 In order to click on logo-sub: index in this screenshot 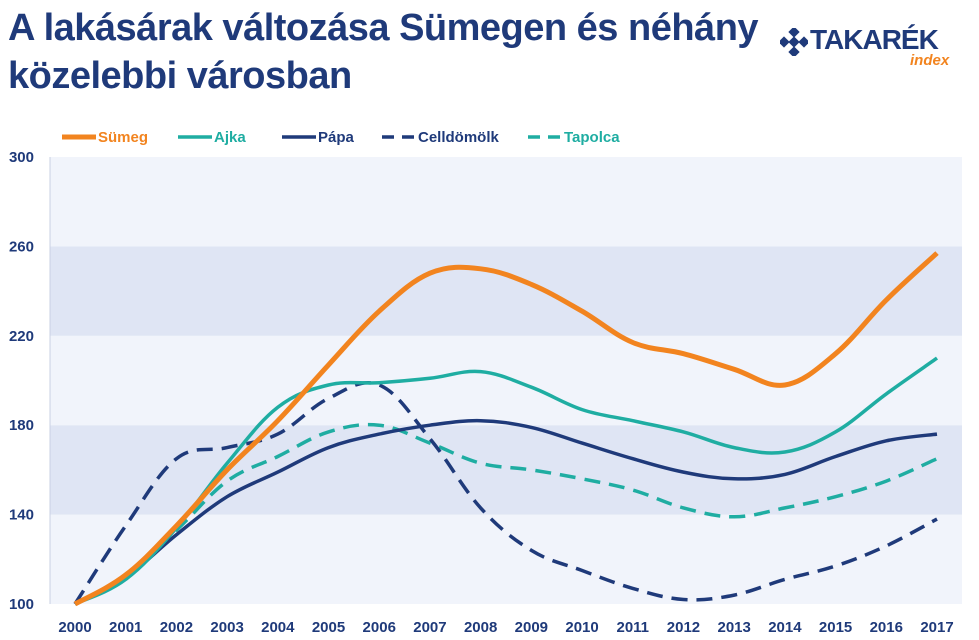, I will do `click(930, 60)`.